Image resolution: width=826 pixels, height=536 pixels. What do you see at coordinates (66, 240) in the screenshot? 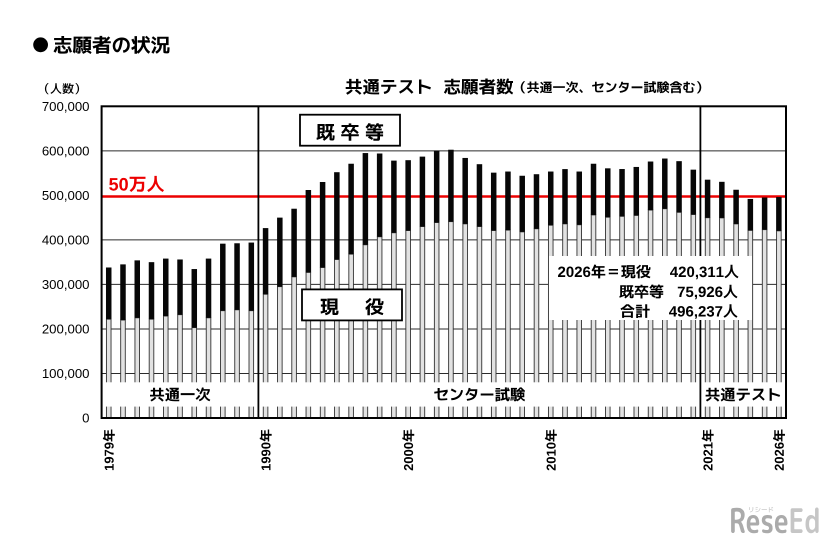
I see `svg-text: 400,000` at bounding box center [66, 240].